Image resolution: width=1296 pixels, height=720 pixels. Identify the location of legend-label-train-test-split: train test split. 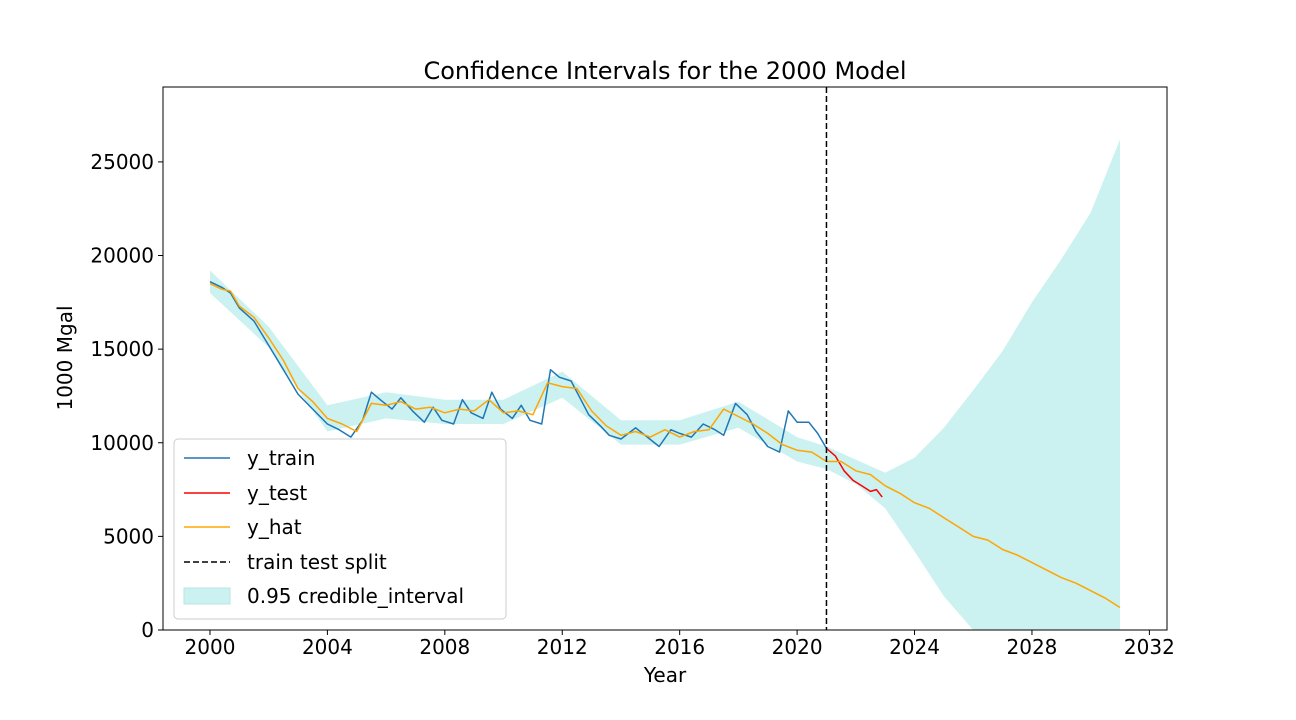
(317, 562).